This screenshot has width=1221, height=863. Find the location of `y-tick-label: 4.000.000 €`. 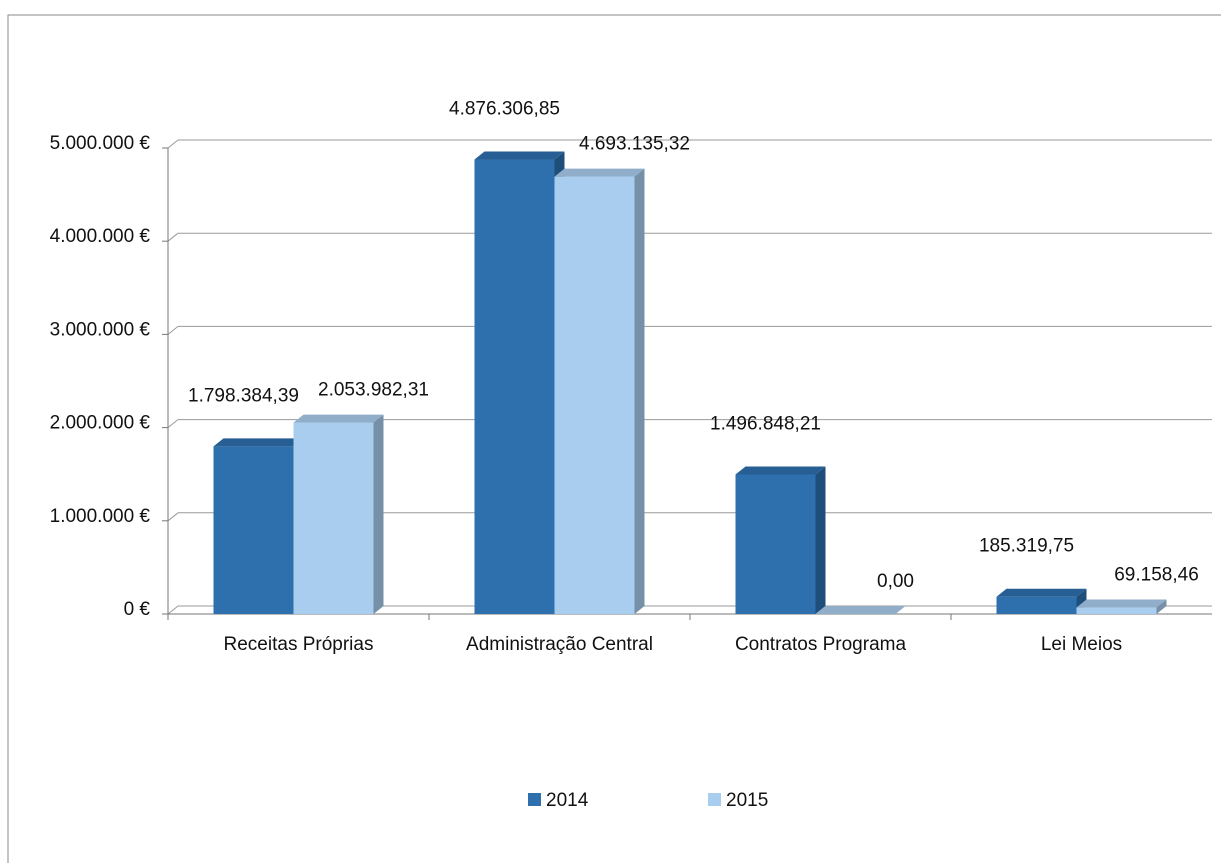

y-tick-label: 4.000.000 € is located at coordinates (100, 236).